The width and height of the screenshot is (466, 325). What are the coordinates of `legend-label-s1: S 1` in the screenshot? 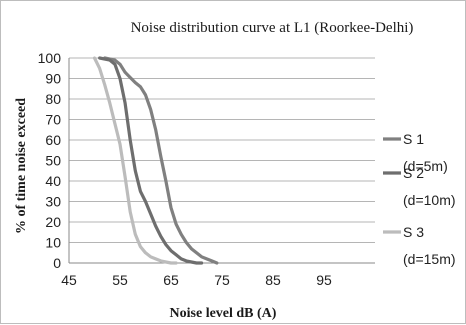 It's located at (413, 139).